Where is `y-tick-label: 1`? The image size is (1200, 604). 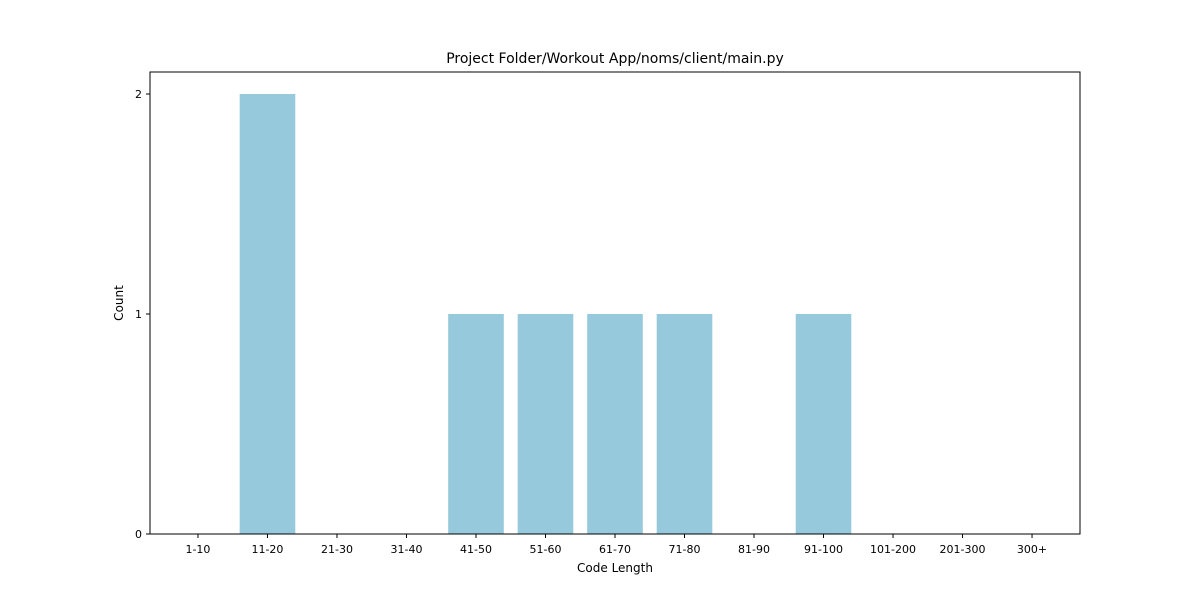
y-tick-label: 1 is located at coordinates (138, 314).